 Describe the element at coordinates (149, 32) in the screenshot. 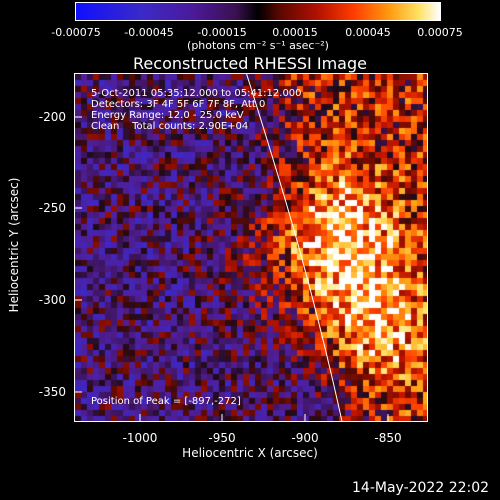

I see `colorbar-tick: -0.00045` at that location.